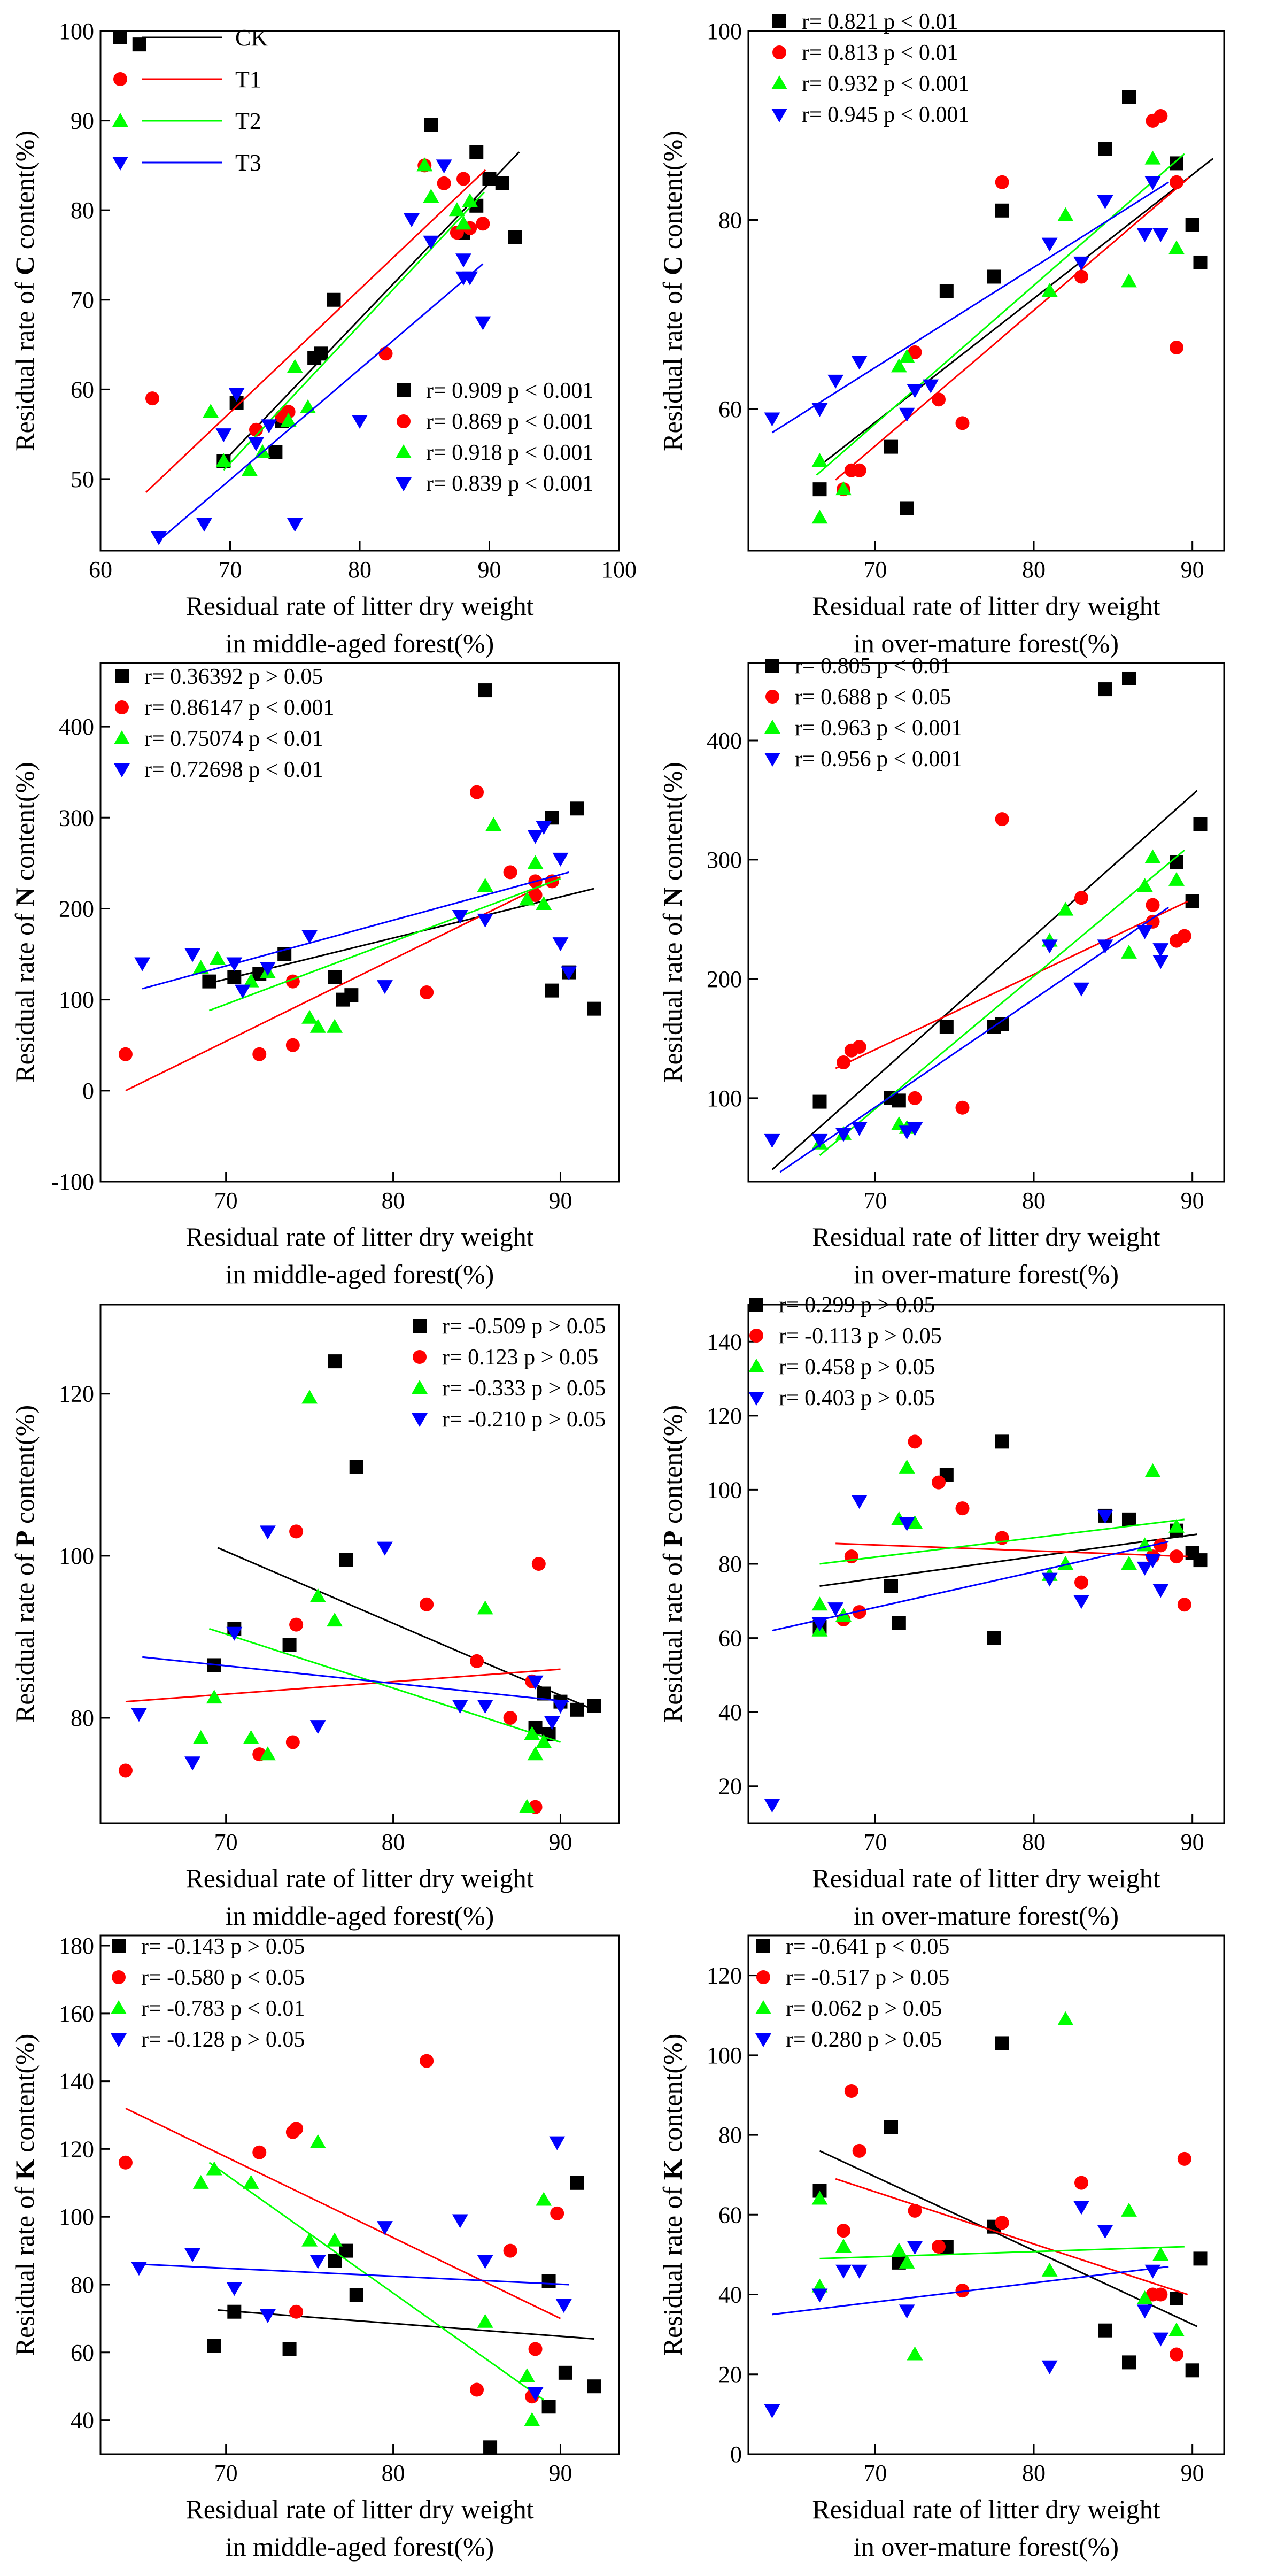 This screenshot has width=1277, height=2576. What do you see at coordinates (77, 909) in the screenshot?
I see `y-tick-label: 200` at bounding box center [77, 909].